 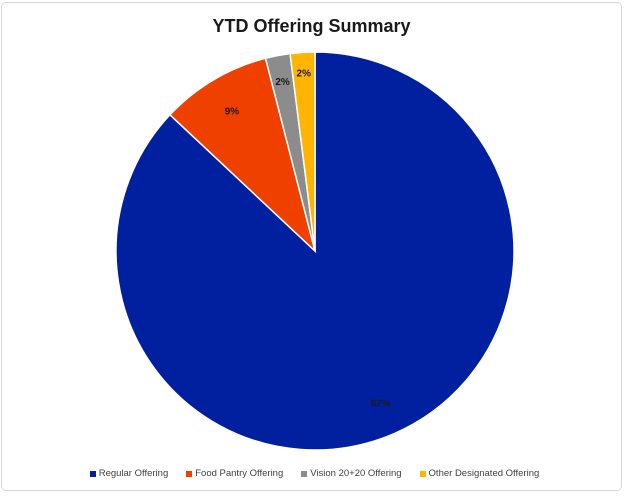 I want to click on slice-label-regular-offering: 87%, so click(x=381, y=404).